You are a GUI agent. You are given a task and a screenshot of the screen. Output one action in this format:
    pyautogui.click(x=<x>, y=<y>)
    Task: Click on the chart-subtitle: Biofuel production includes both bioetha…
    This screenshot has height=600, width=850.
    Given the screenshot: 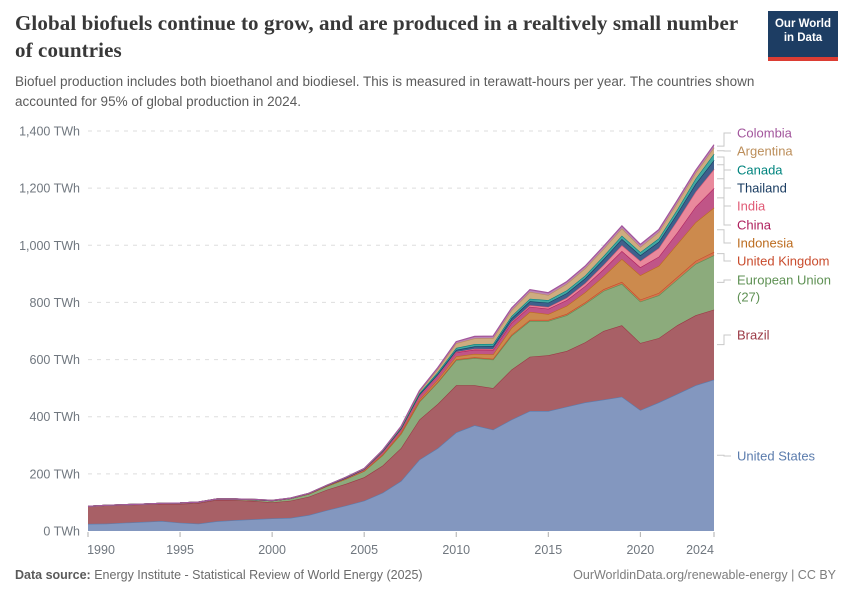 What is the action you would take?
    pyautogui.click(x=385, y=91)
    